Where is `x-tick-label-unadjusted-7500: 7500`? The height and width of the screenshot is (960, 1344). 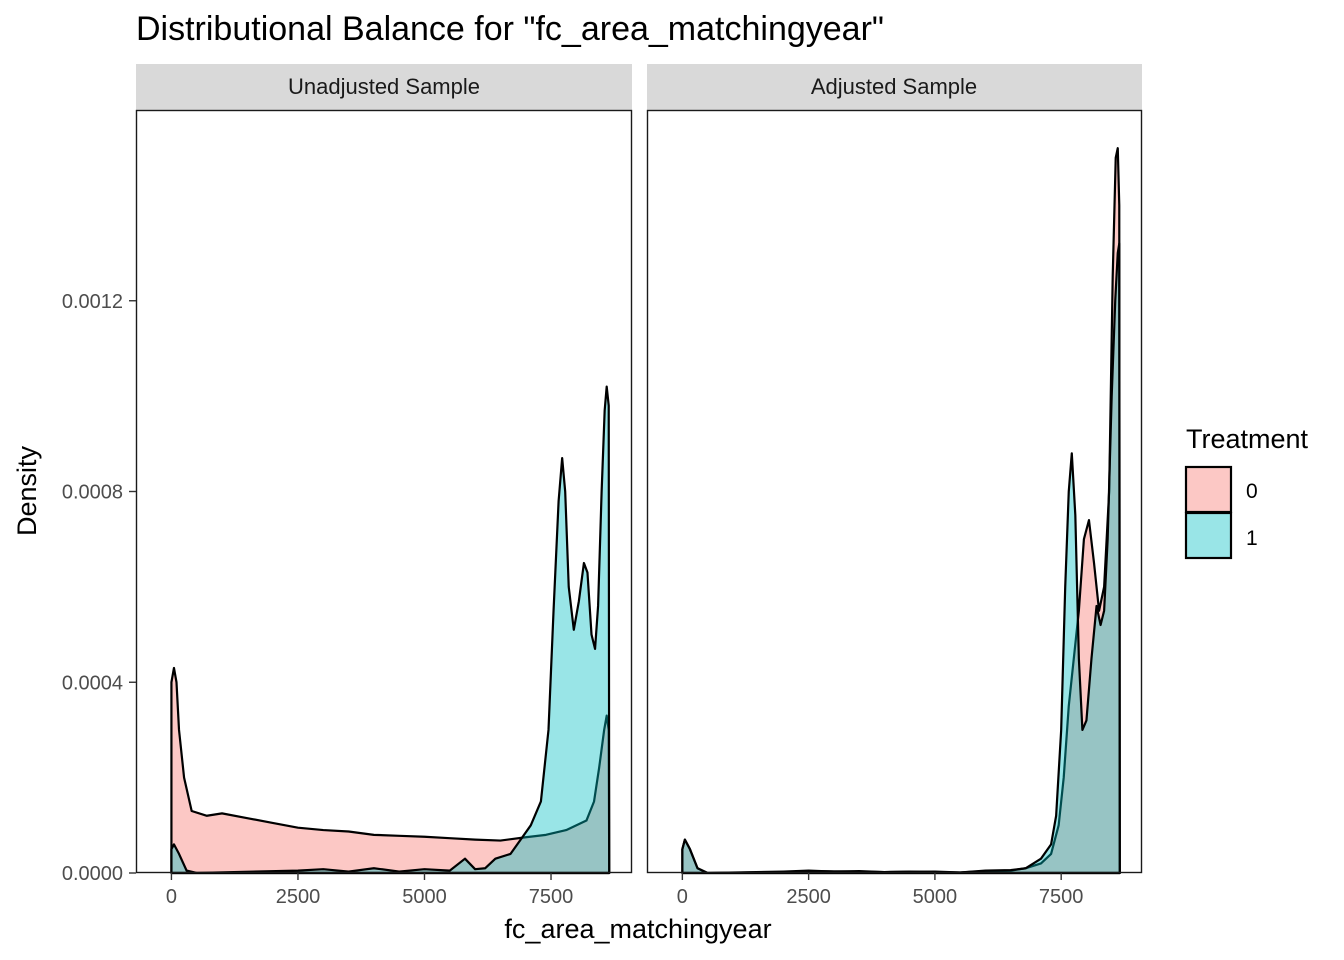
x-tick-label-unadjusted-7500: 7500 is located at coordinates (551, 897).